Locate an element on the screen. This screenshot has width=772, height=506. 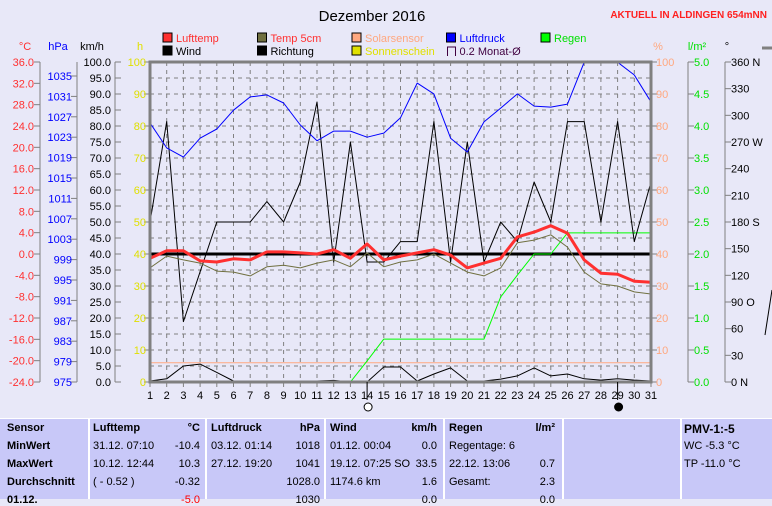
rain-tick-label: 2.0 is located at coordinates (701, 255).